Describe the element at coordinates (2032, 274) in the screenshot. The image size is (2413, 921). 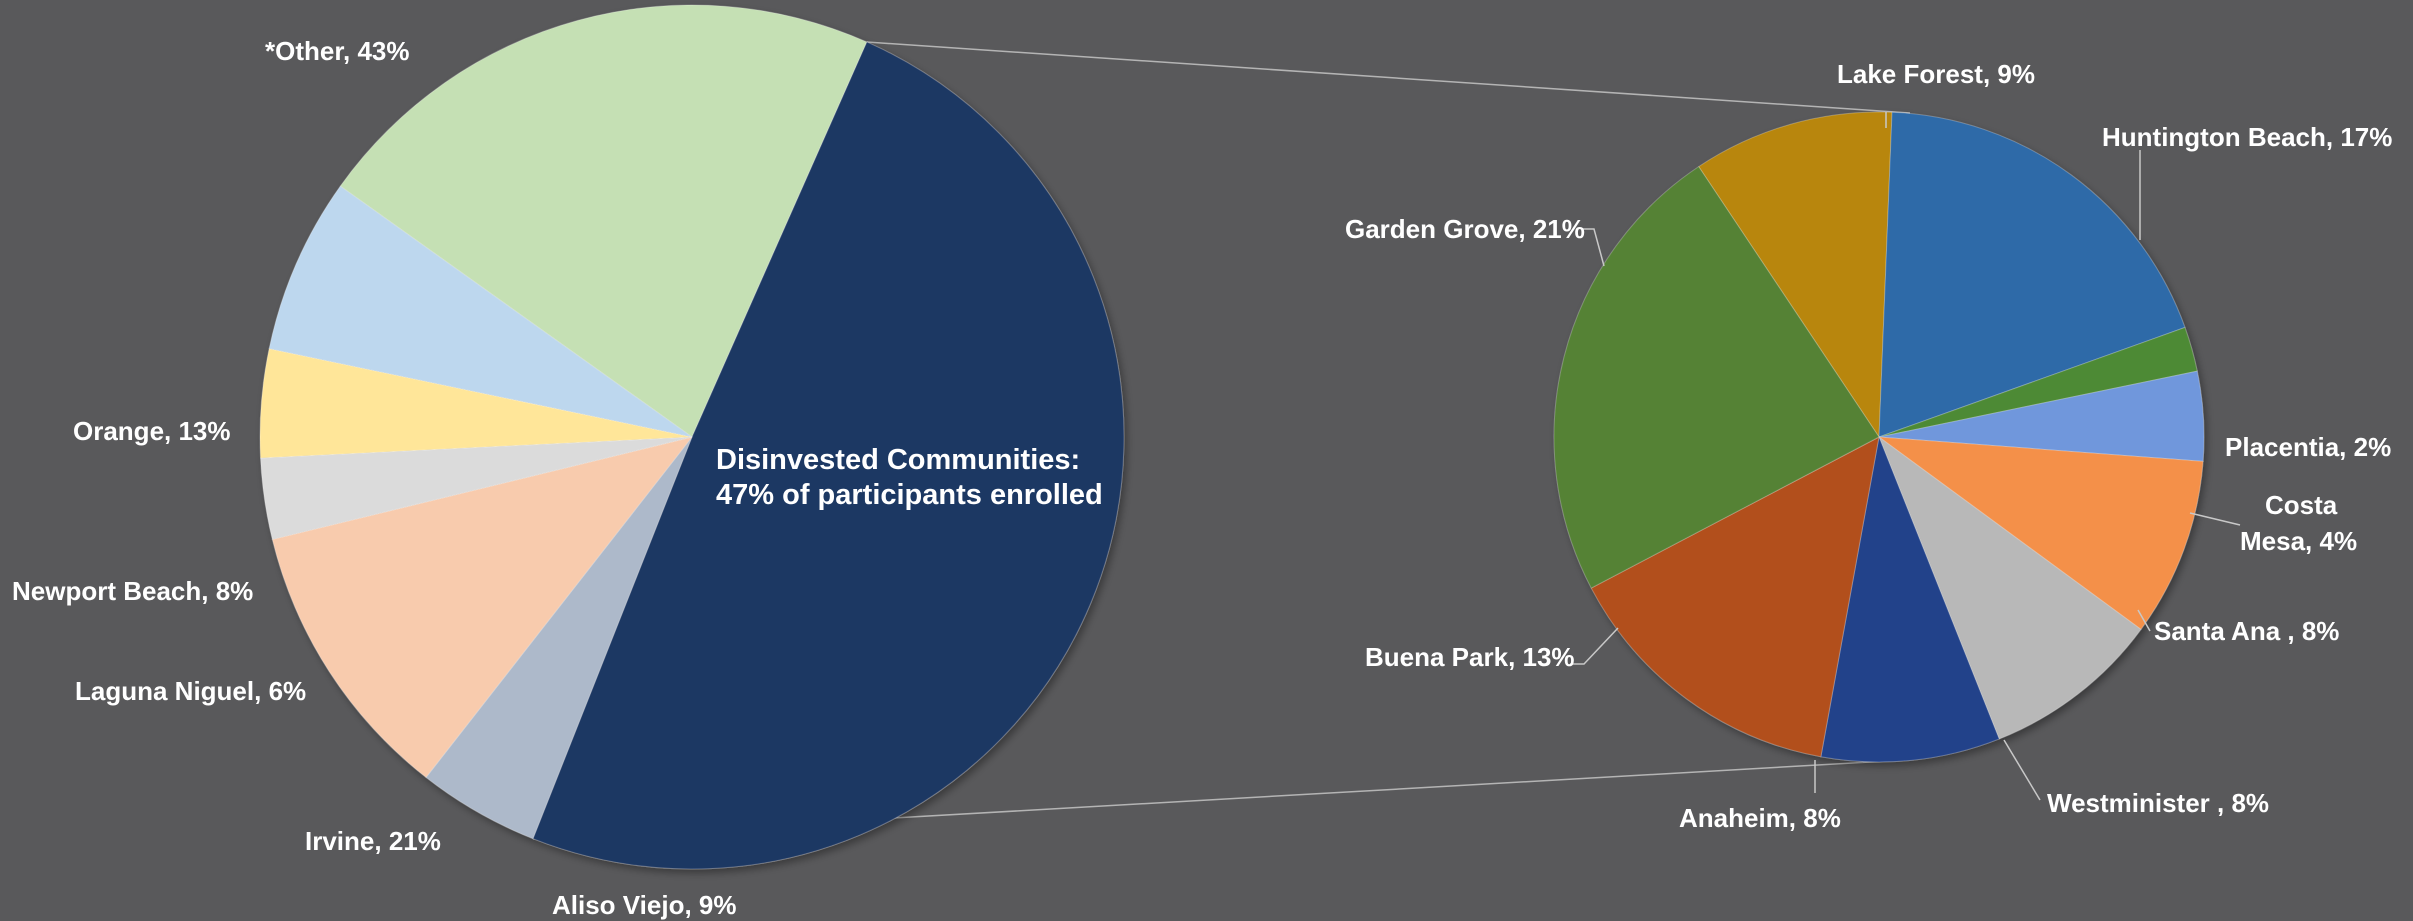
I see `sub-slice-huntington-beach` at that location.